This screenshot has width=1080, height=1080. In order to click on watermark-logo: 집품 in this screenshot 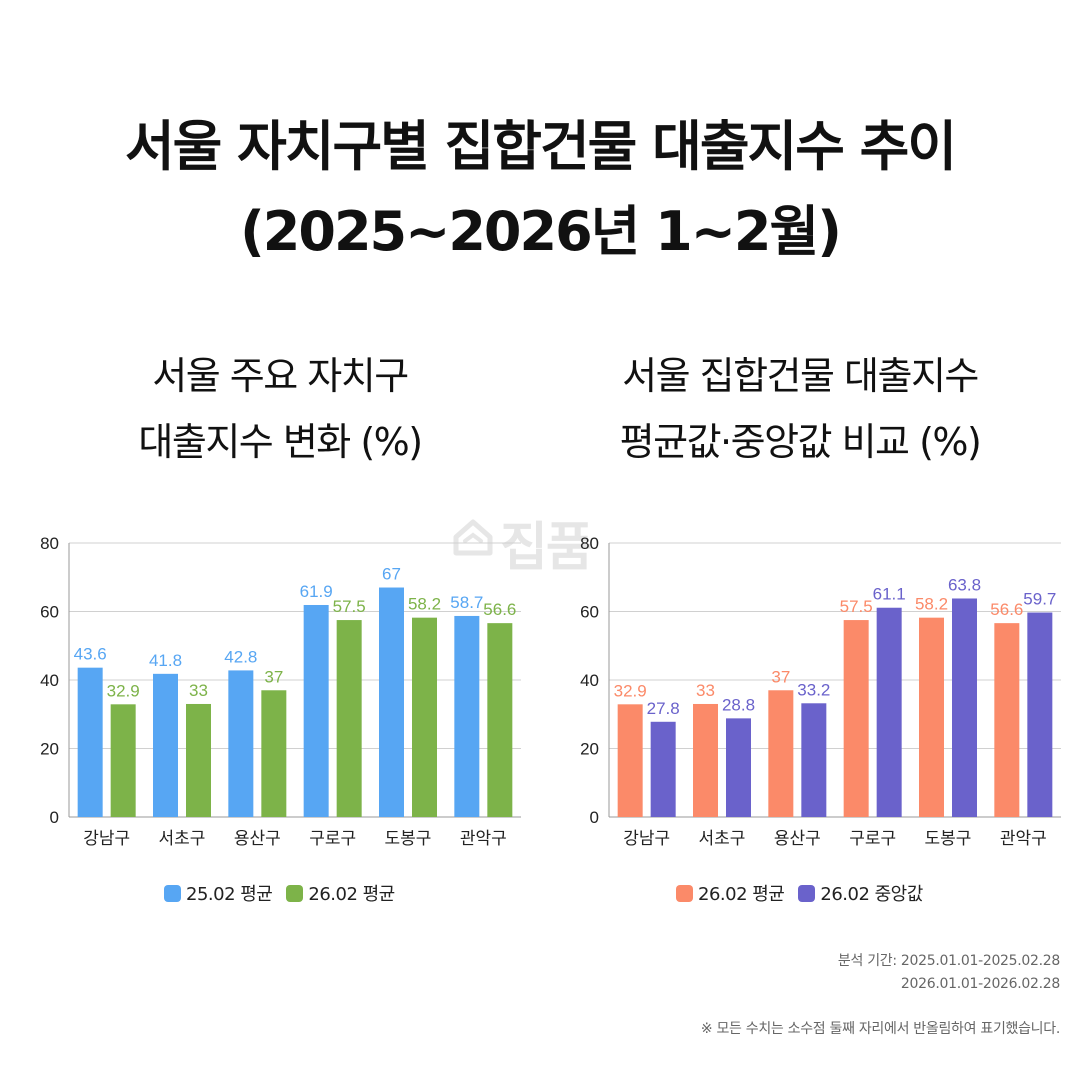, I will do `click(547, 548)`.